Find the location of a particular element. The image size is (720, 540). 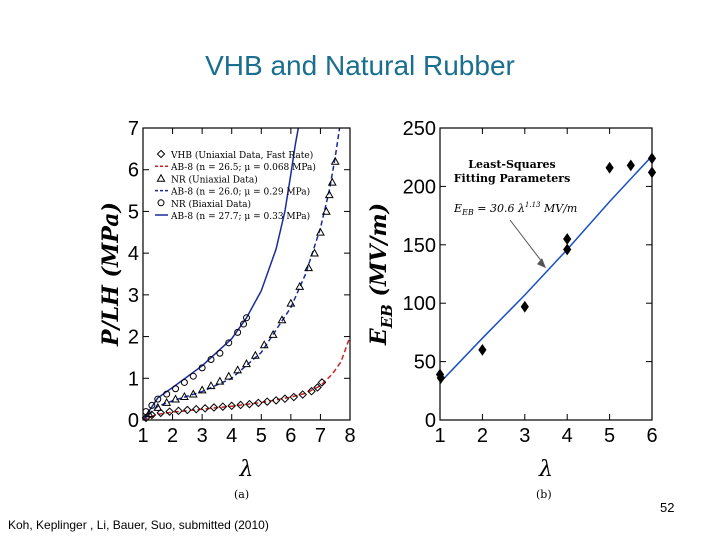

y-tick-label: 200 is located at coordinates (419, 187).